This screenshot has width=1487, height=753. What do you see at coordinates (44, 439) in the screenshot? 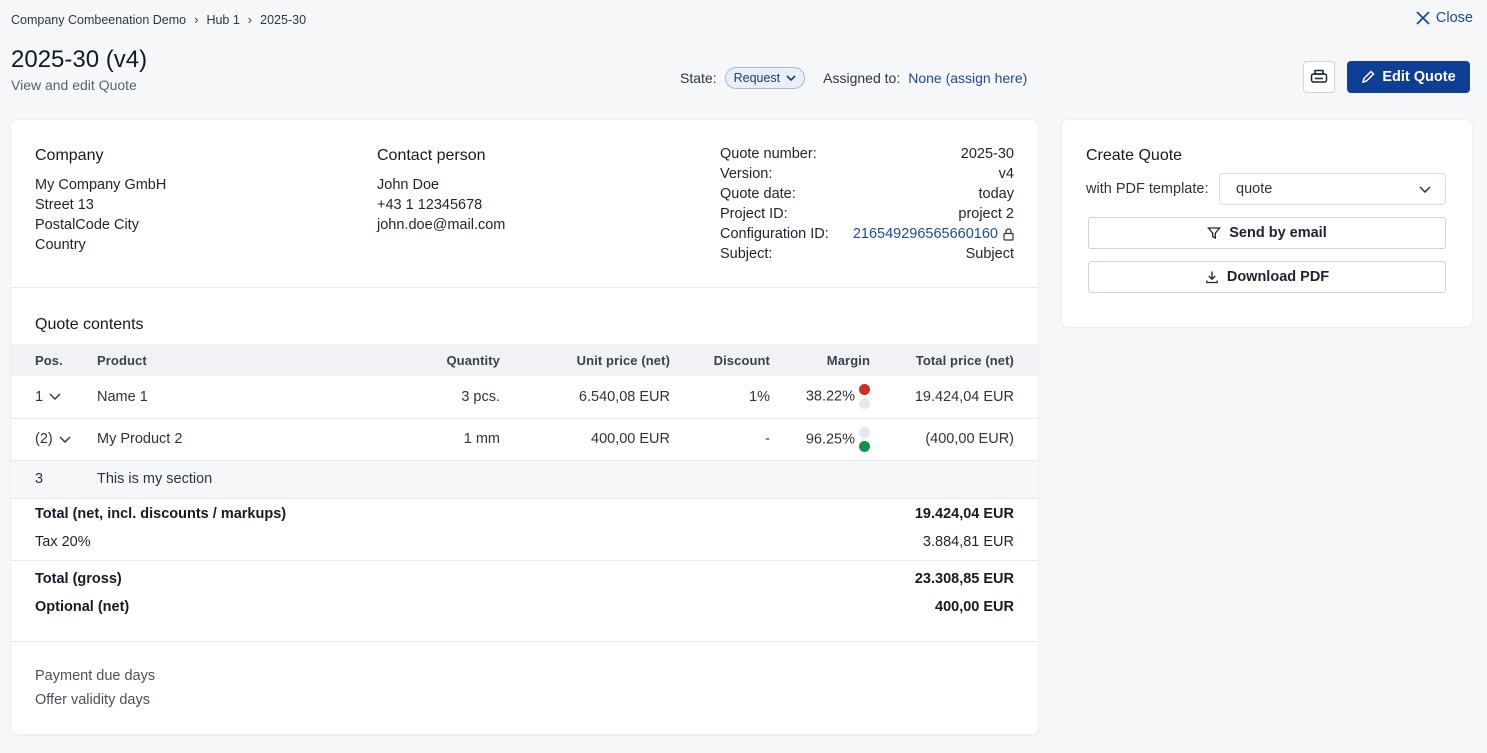
I see `row-pos: (2)` at bounding box center [44, 439].